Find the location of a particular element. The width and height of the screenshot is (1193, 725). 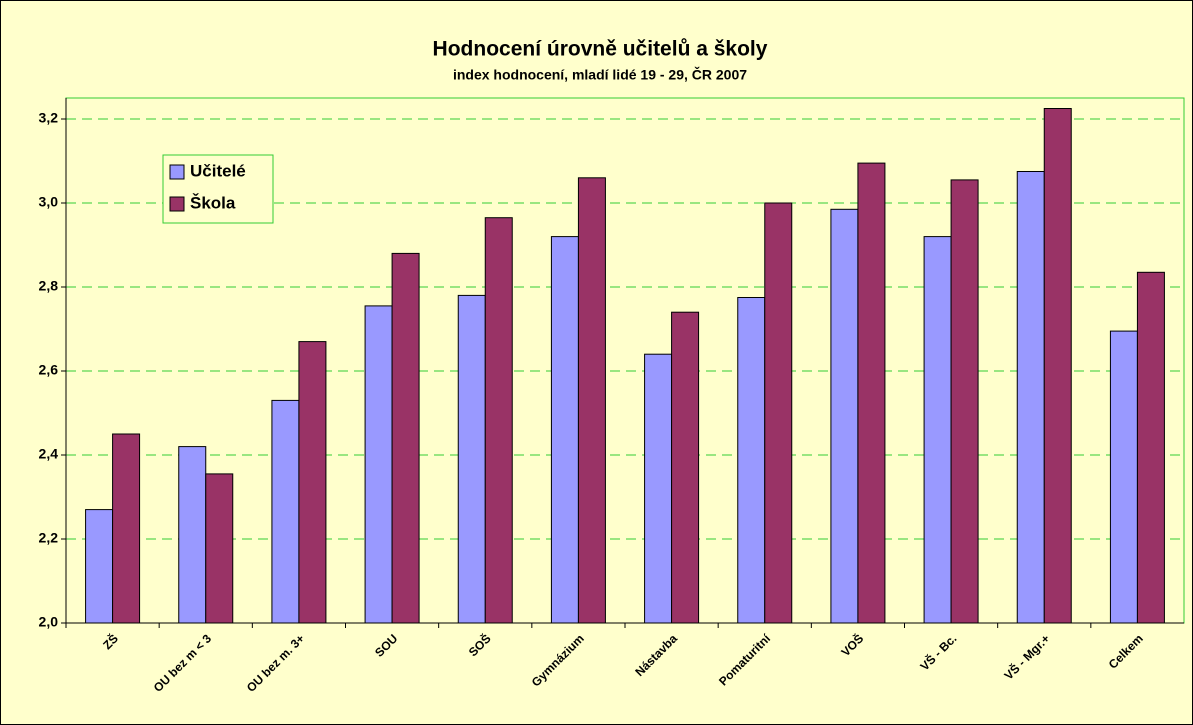

y-tick-label: 3,0 is located at coordinates (49, 202).